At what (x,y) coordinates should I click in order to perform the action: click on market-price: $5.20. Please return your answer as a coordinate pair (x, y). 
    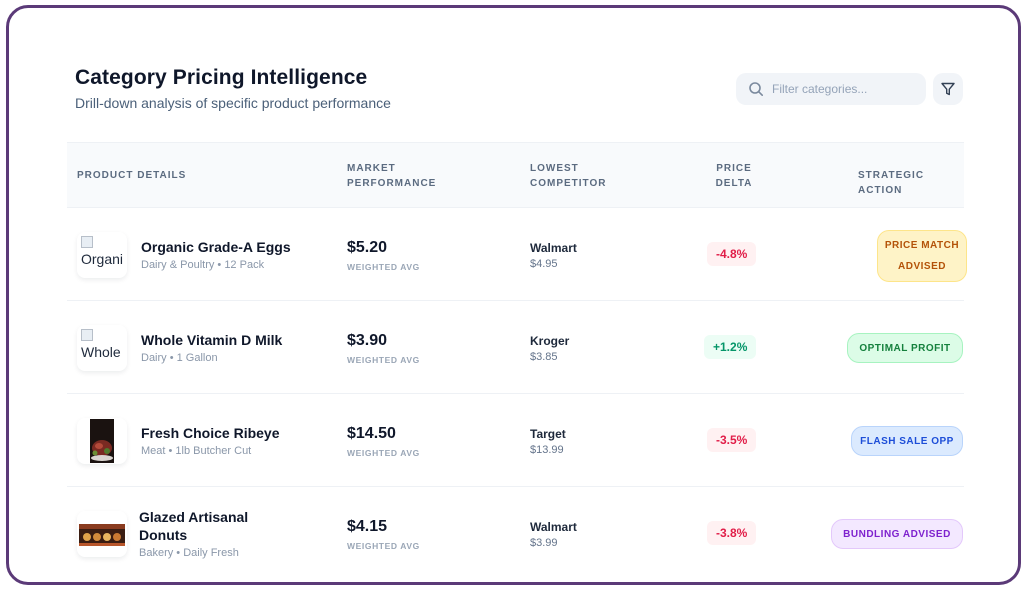
    Looking at the image, I should click on (367, 247).